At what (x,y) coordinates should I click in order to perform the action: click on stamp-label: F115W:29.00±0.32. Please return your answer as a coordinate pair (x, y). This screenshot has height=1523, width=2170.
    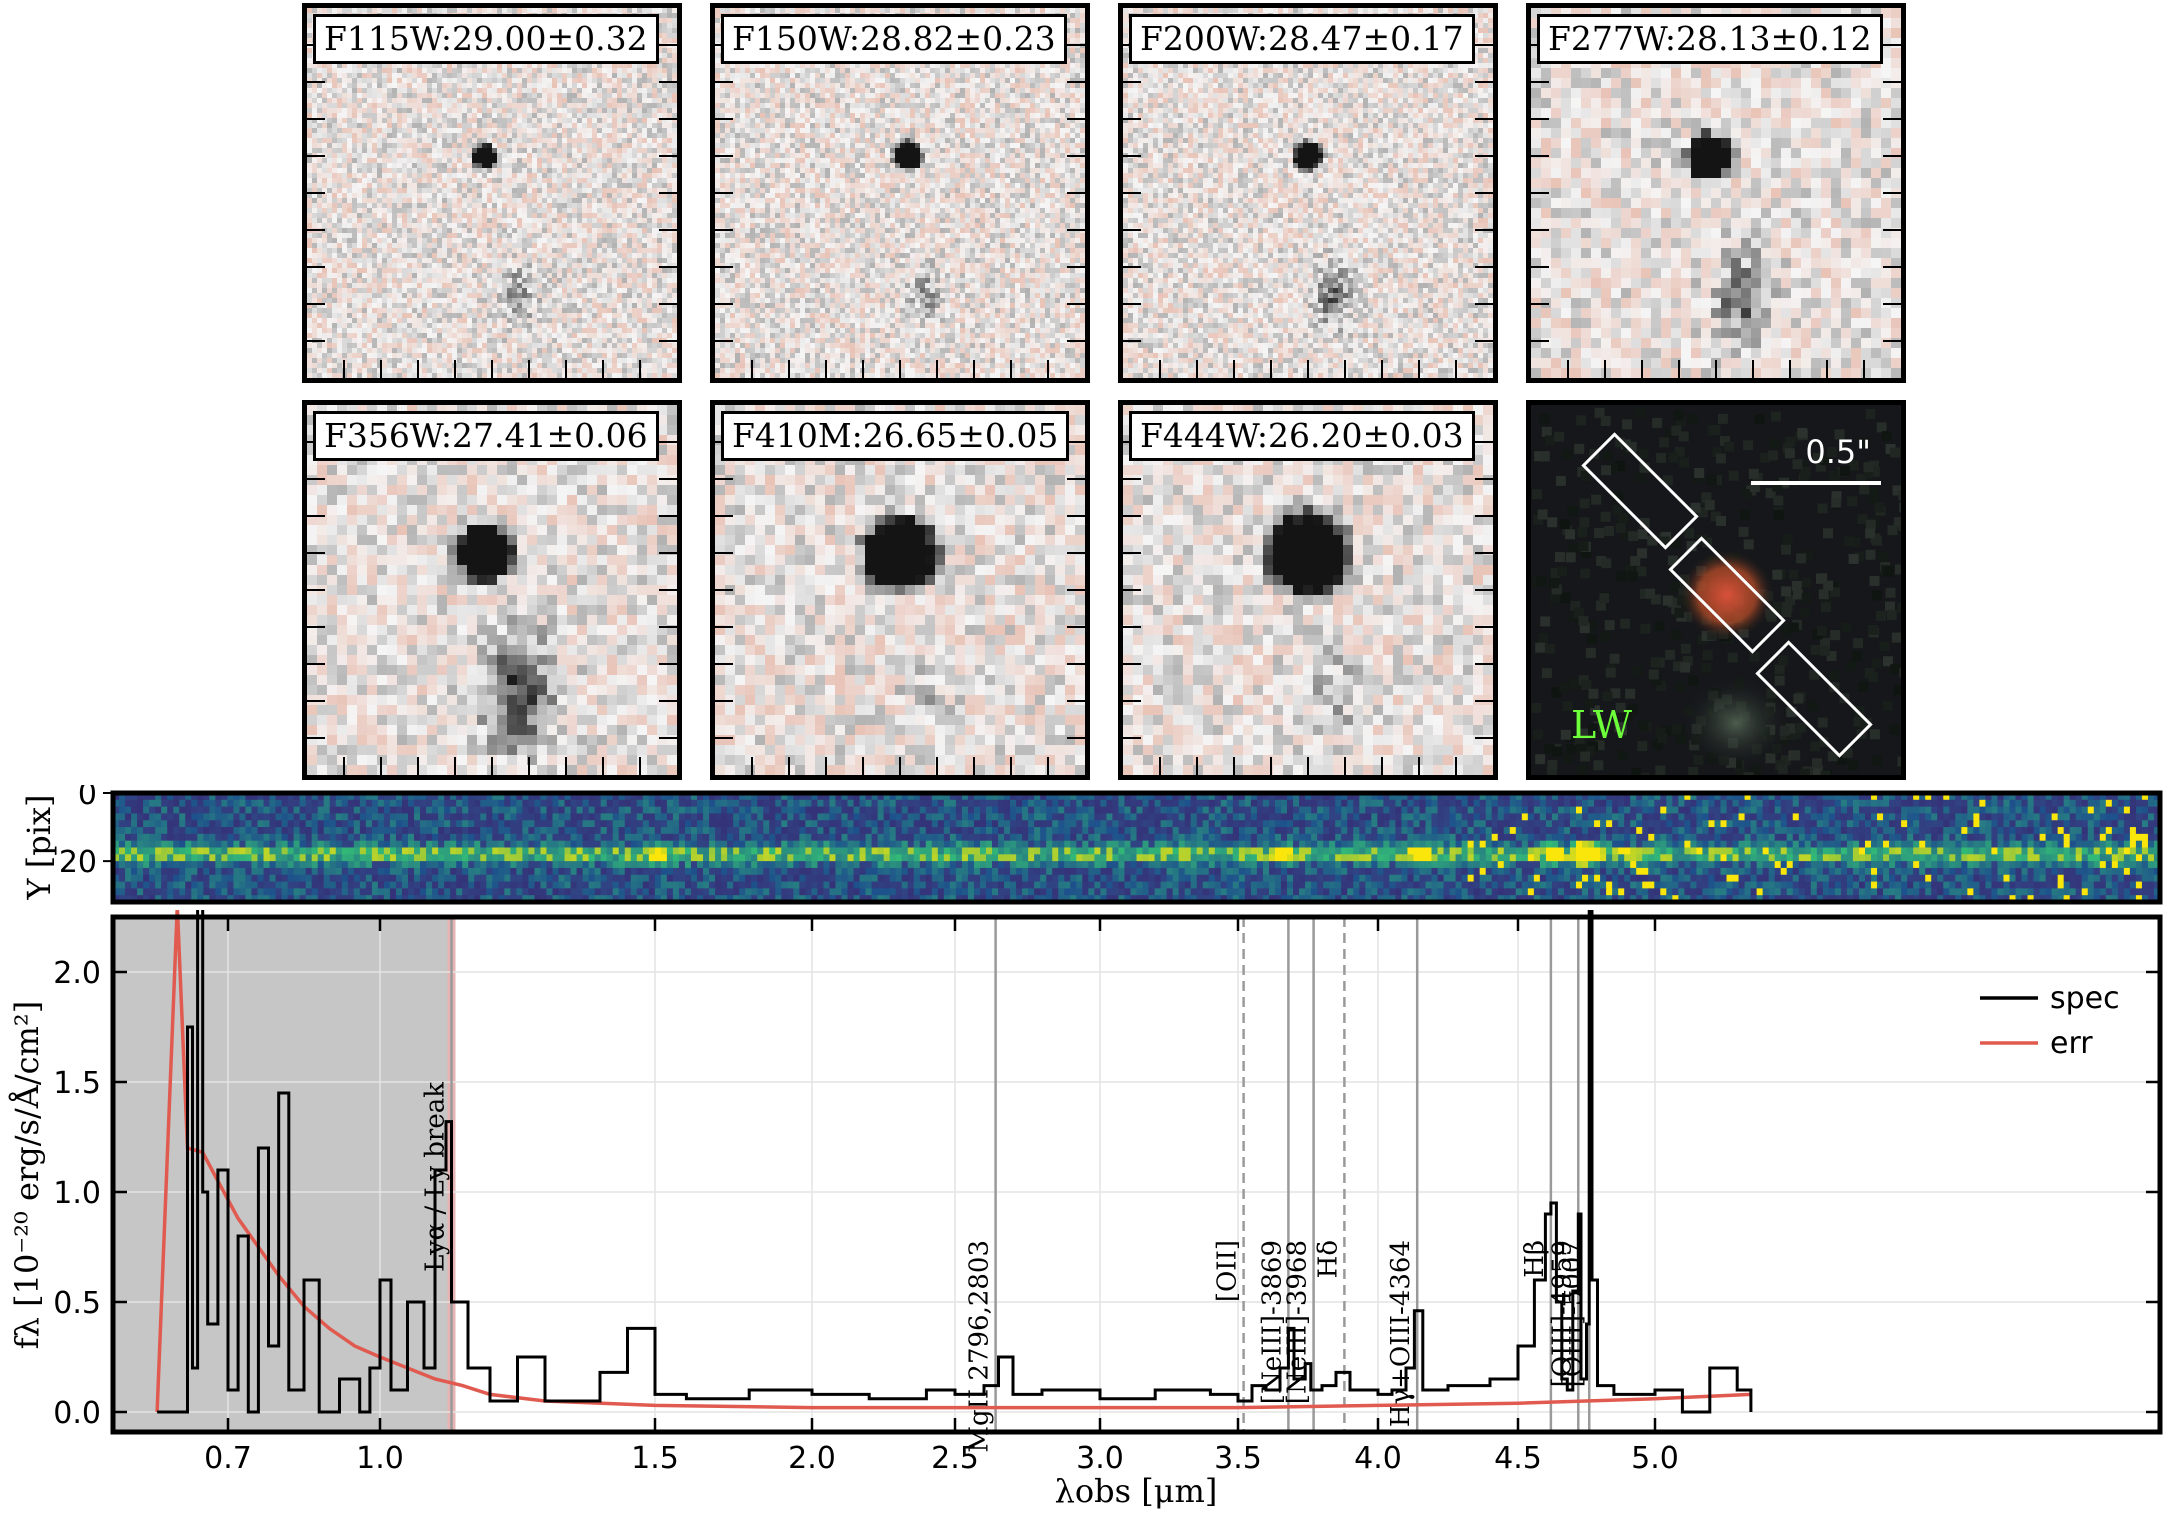
    Looking at the image, I should click on (486, 39).